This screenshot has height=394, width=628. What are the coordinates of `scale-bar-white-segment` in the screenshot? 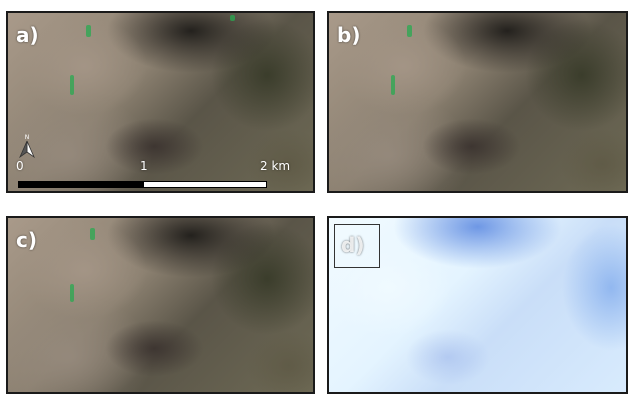 It's located at (205, 184).